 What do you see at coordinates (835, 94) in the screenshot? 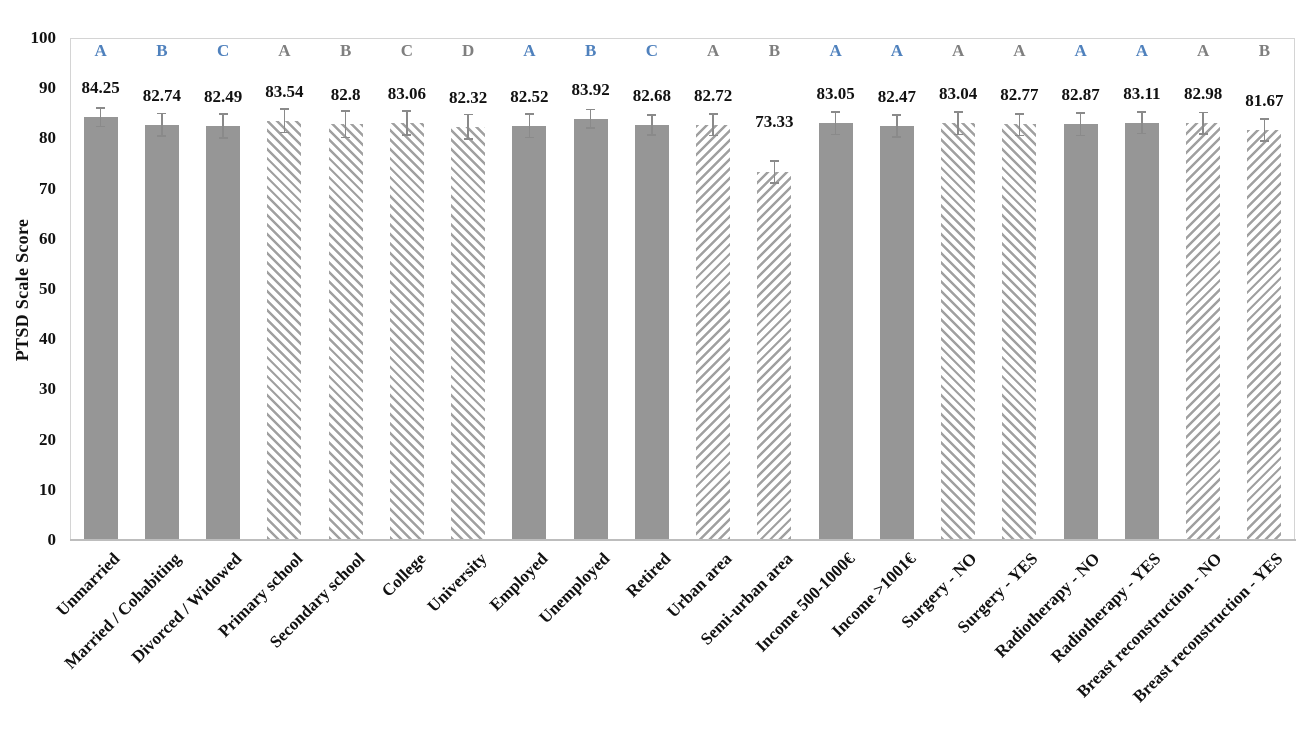
I see `bar-value-label: 83.05` at bounding box center [835, 94].